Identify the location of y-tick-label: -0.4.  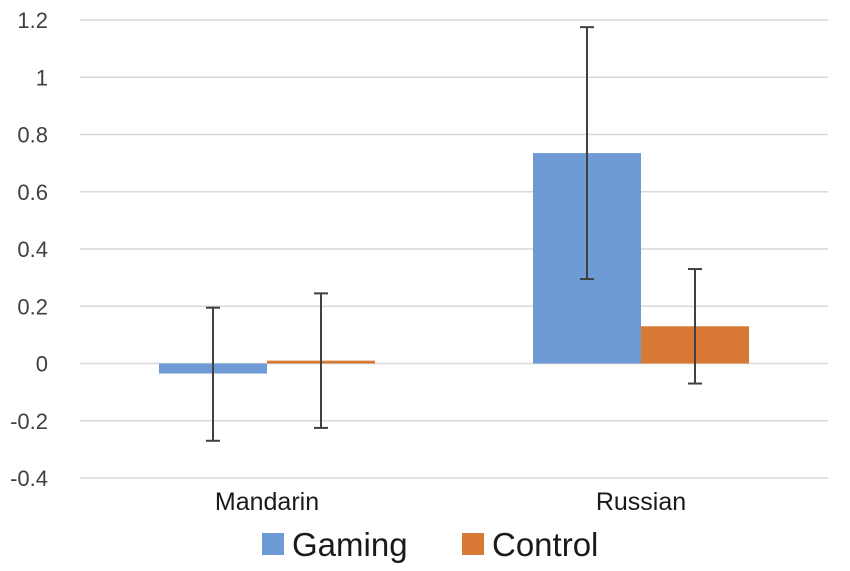
(29, 478).